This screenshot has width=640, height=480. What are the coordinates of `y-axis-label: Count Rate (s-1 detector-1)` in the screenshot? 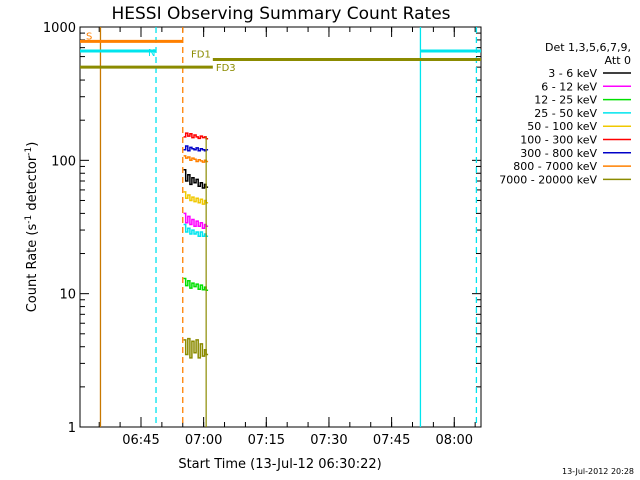 It's located at (32, 227).